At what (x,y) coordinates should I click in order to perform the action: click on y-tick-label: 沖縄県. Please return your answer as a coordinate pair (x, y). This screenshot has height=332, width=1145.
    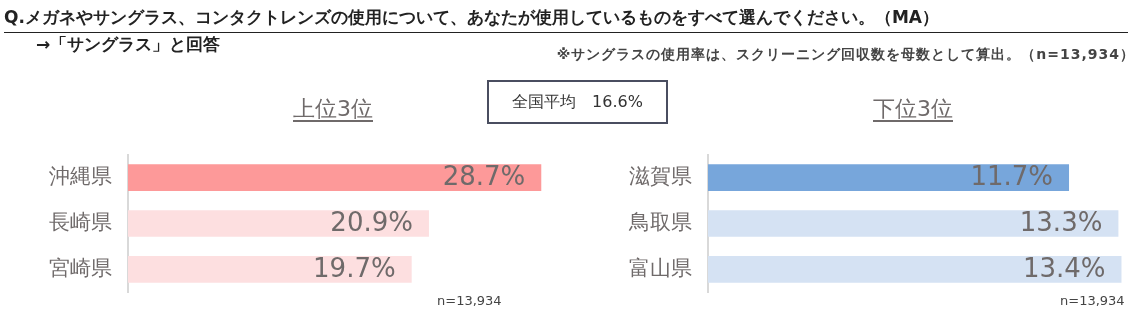
    Looking at the image, I should click on (80, 176).